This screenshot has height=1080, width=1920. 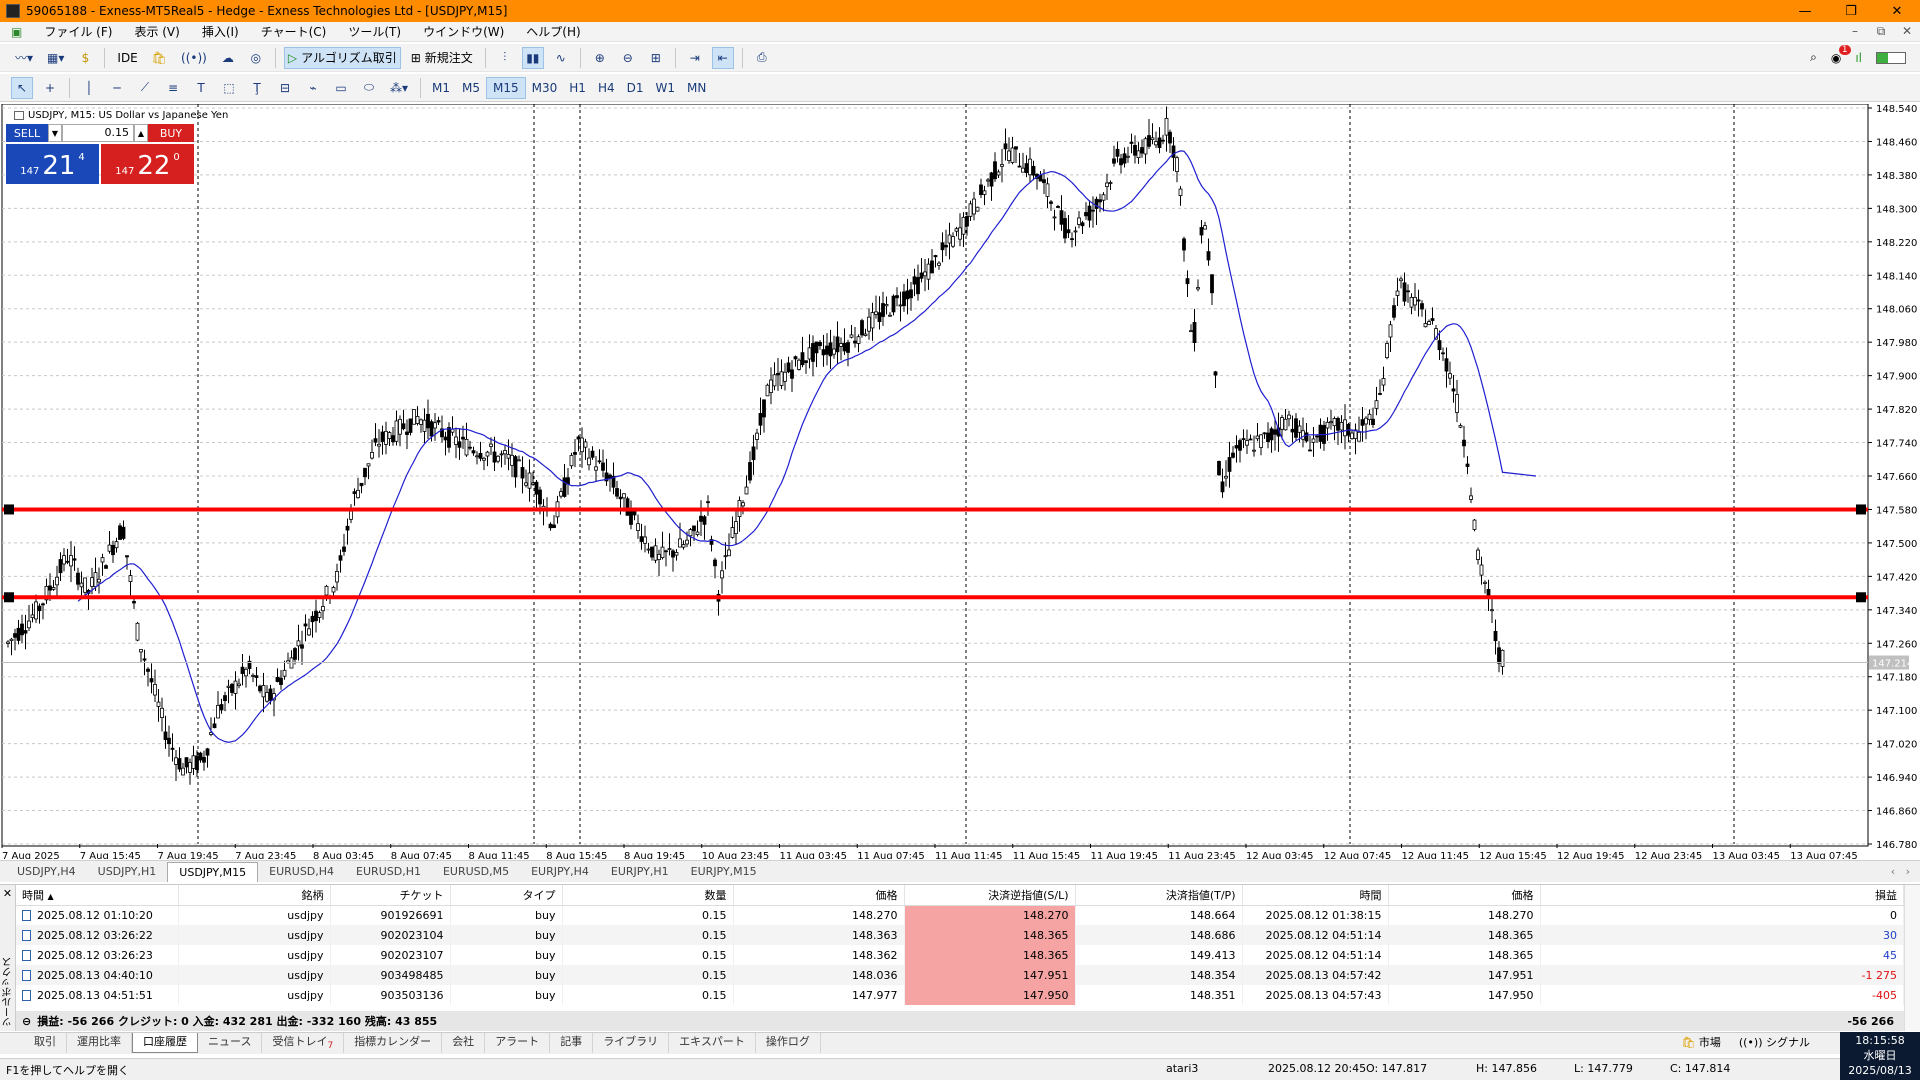 What do you see at coordinates (544, 87) in the screenshot?
I see `timeframe-m30: M30` at bounding box center [544, 87].